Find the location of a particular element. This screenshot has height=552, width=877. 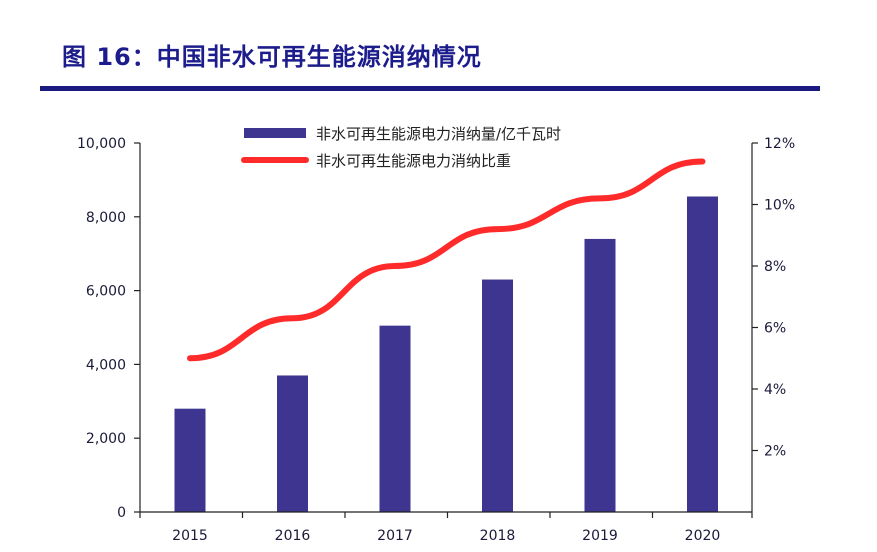

x-tick-label: 2016 is located at coordinates (293, 536).